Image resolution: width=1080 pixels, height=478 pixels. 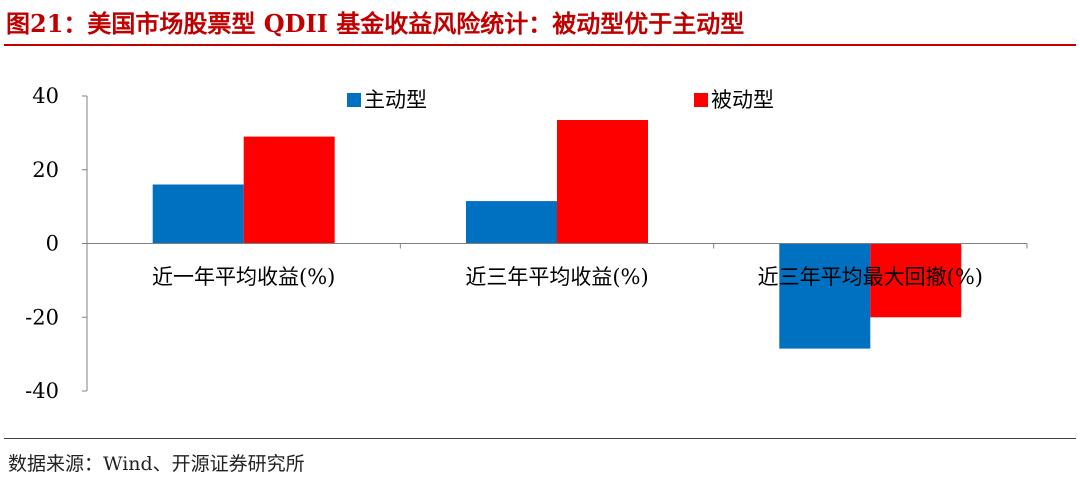 What do you see at coordinates (701, 100) in the screenshot?
I see `legend-swatch-passive` at bounding box center [701, 100].